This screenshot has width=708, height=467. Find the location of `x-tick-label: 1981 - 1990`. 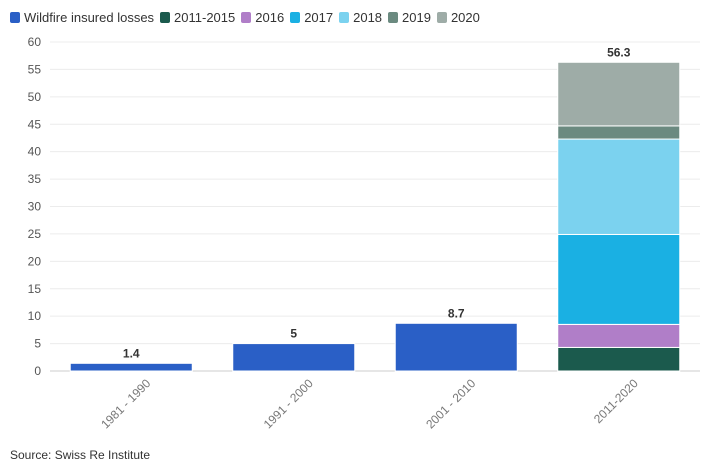

x-tick-label: 1981 - 1990 is located at coordinates (125, 403).